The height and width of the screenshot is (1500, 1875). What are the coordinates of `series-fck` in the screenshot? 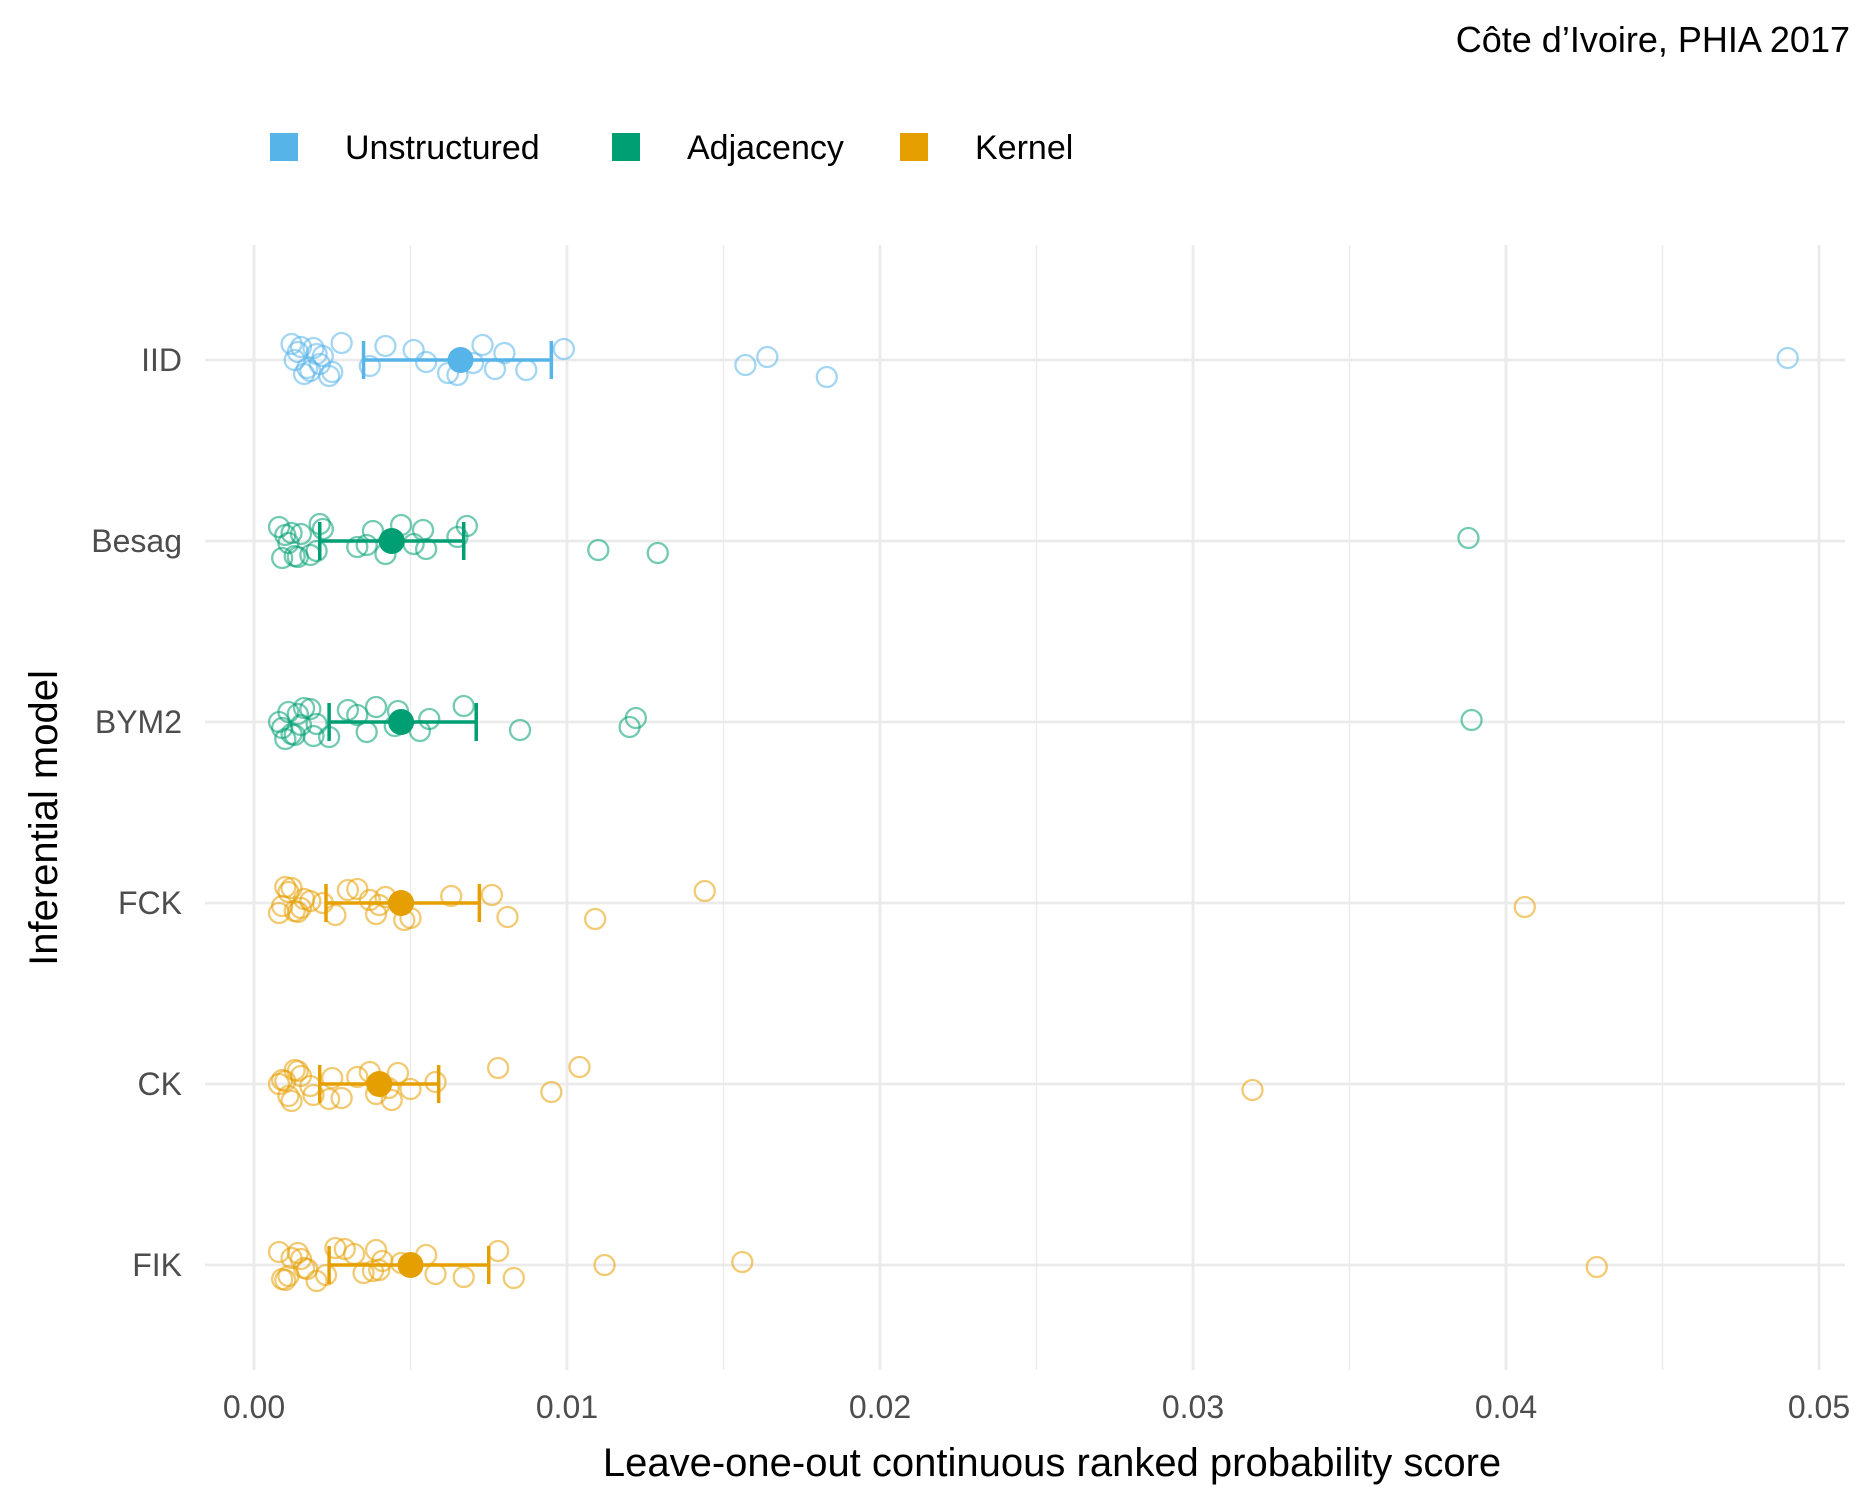 It's located at (901, 903).